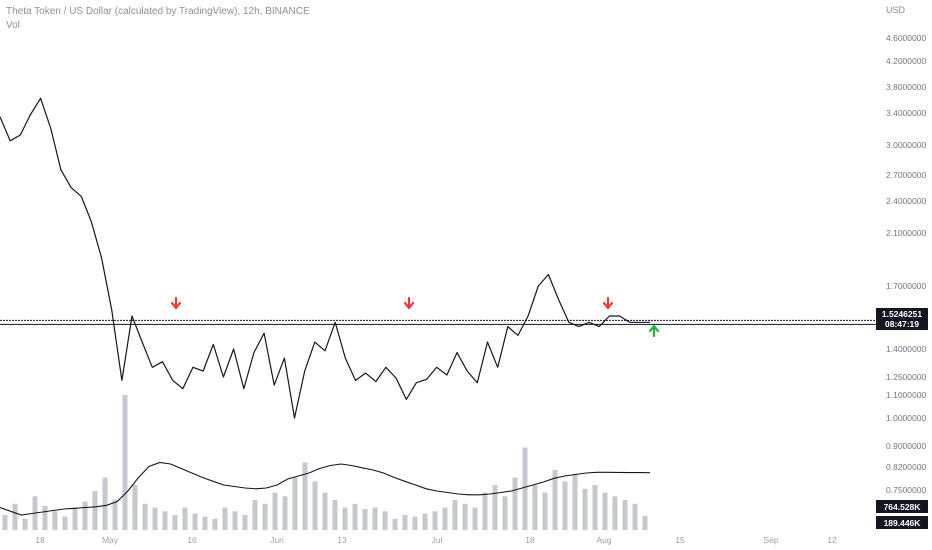 The height and width of the screenshot is (550, 932). Describe the element at coordinates (906, 286) in the screenshot. I see `price-tick-label: 1.7000000` at that location.